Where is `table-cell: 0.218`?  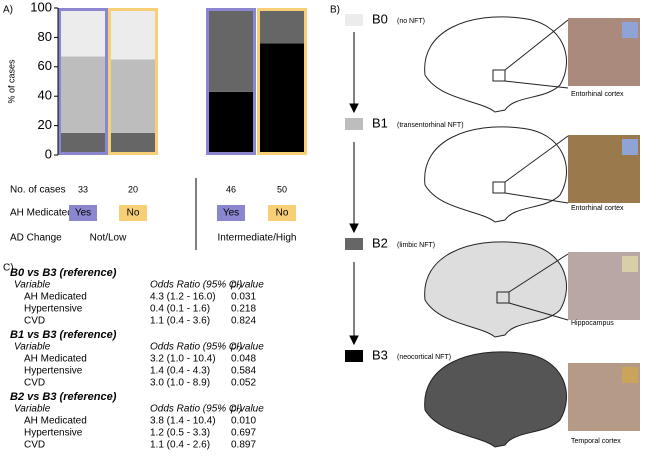
table-cell: 0.218 is located at coordinates (243, 309).